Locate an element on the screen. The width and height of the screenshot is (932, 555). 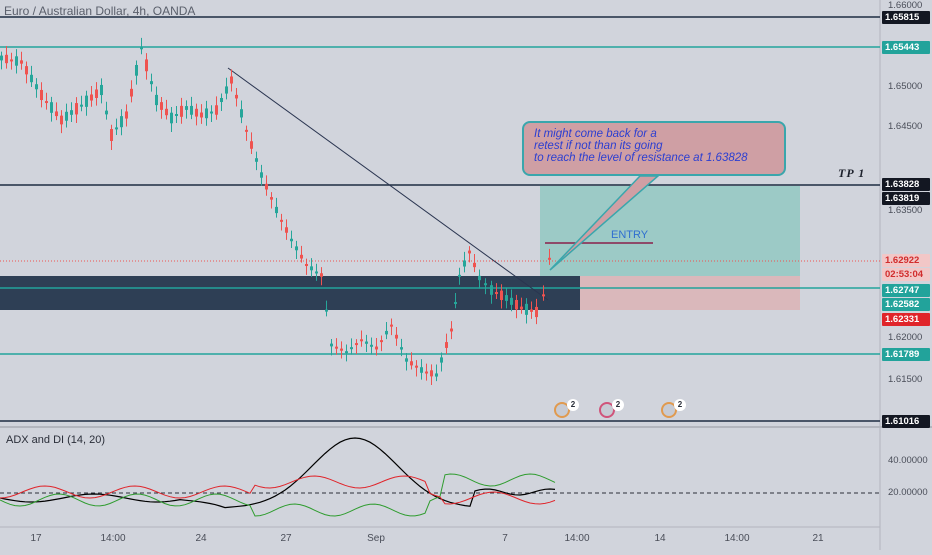
adx-line is located at coordinates (278, 473).